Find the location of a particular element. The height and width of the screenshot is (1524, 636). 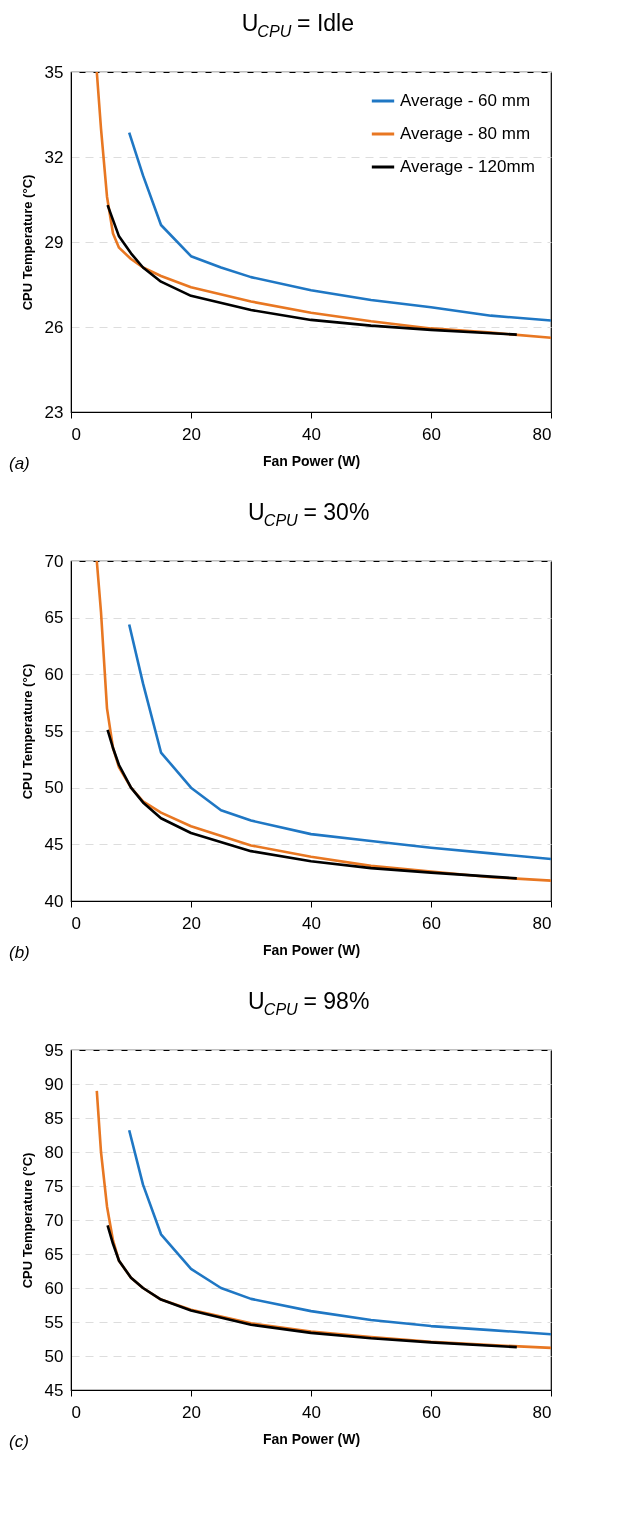

y-tick-label: 85 is located at coordinates (54, 1118).